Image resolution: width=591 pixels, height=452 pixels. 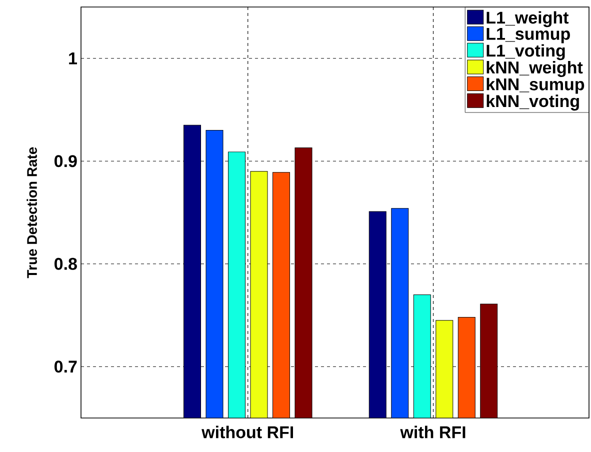 What do you see at coordinates (433, 432) in the screenshot?
I see `x-tick-label: with RFI` at bounding box center [433, 432].